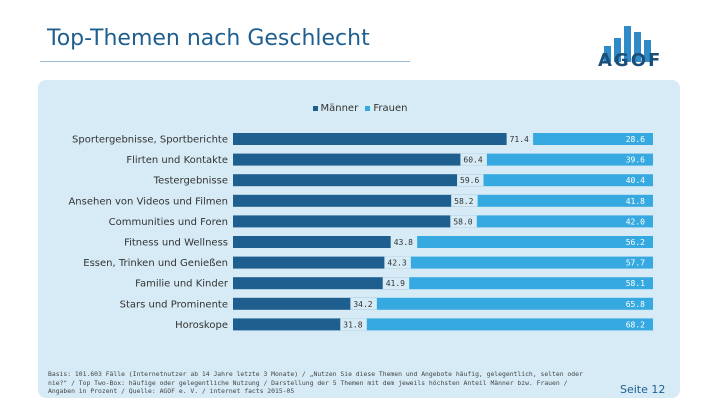  What do you see at coordinates (150, 140) in the screenshot?
I see `category-label: Sportergebnisse, Sportberichte` at bounding box center [150, 140].